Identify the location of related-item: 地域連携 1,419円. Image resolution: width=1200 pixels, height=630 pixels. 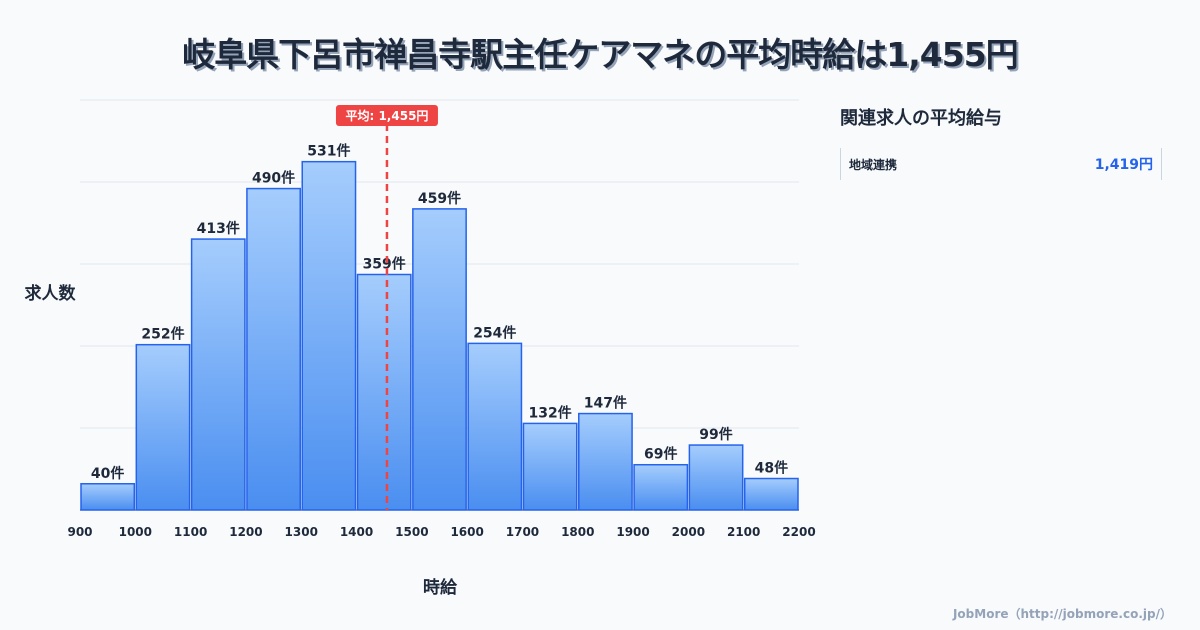
(1001, 164).